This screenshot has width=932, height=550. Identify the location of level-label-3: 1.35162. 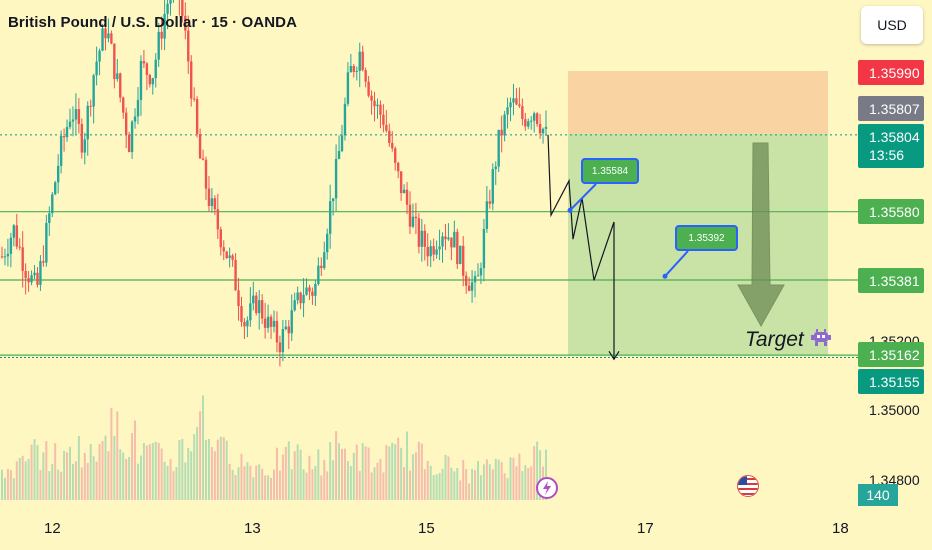
(891, 354).